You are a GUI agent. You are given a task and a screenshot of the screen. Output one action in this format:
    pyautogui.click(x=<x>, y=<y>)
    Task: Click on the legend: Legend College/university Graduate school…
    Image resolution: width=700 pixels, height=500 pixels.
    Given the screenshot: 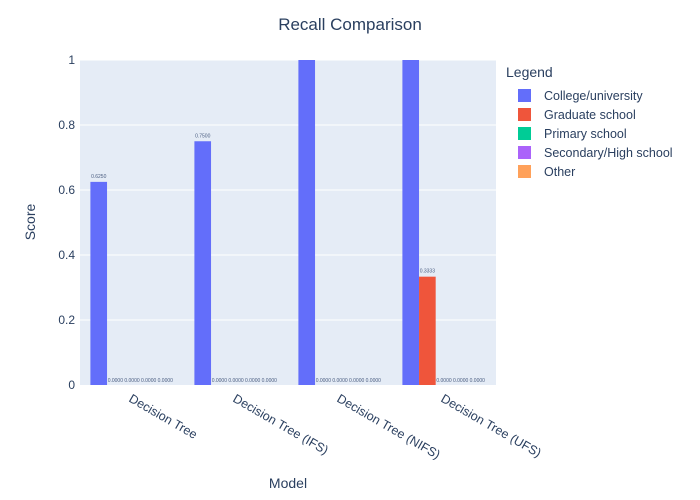 What is the action you would take?
    pyautogui.click(x=589, y=122)
    